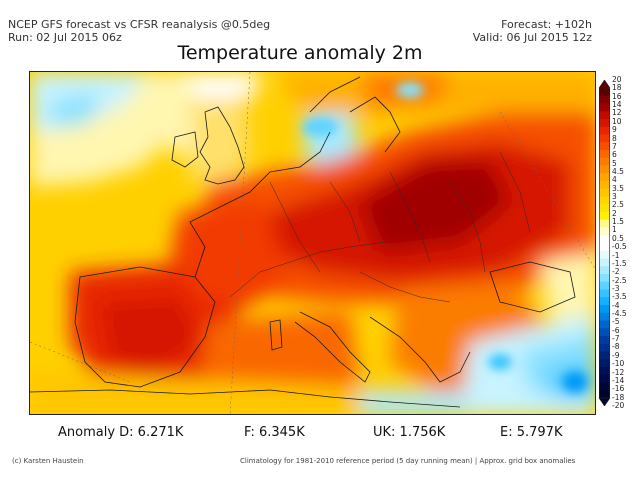  What do you see at coordinates (380, 227) in the screenshot?
I see `country-borders` at bounding box center [380, 227].